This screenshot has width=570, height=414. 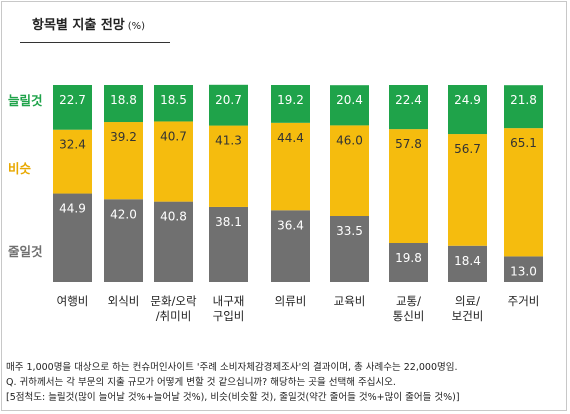 What do you see at coordinates (72, 100) in the screenshot?
I see `data-label: 22.7` at bounding box center [72, 100].